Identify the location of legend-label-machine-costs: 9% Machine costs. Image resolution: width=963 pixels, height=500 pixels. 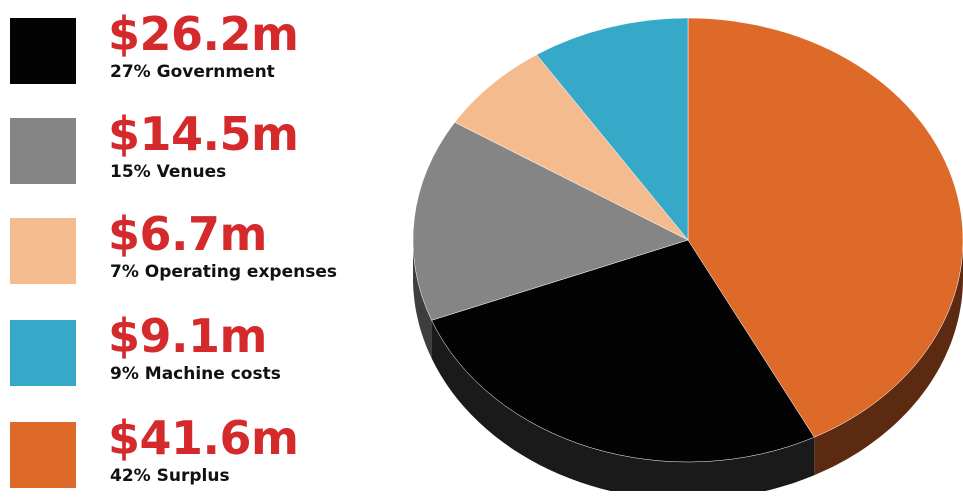
(195, 374).